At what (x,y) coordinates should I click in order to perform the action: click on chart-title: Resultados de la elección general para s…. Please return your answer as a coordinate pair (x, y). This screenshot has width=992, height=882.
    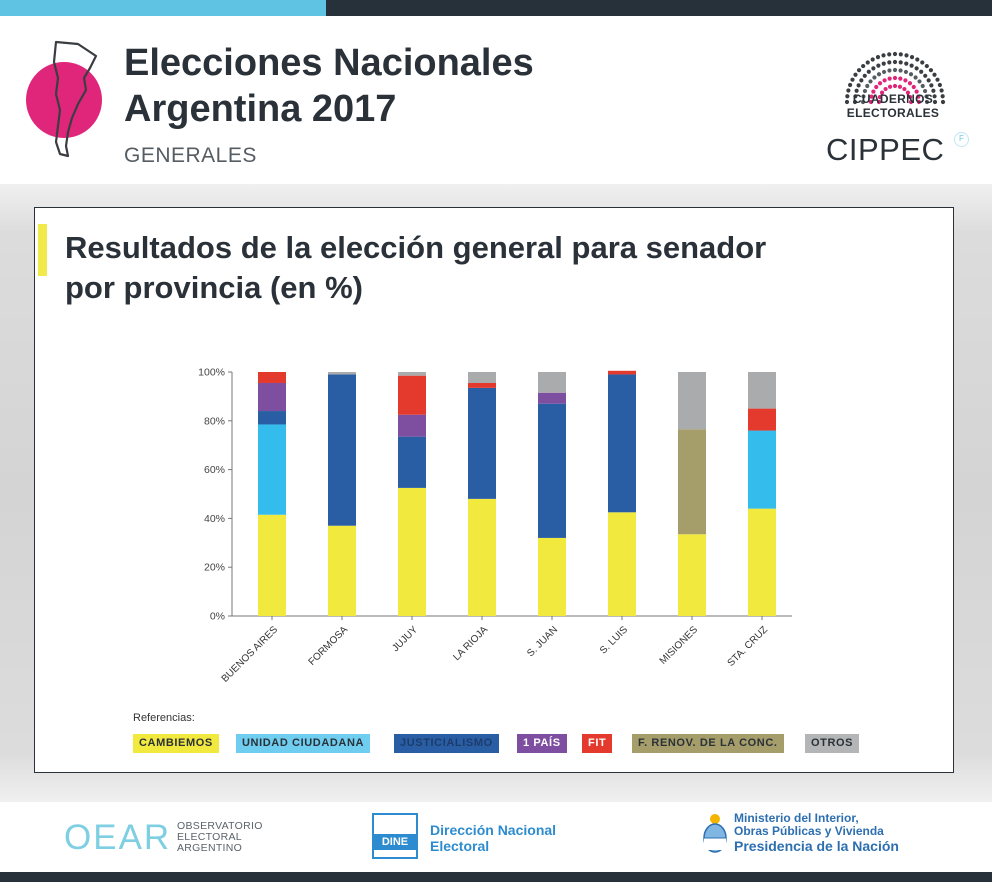
    Looking at the image, I should click on (415, 268).